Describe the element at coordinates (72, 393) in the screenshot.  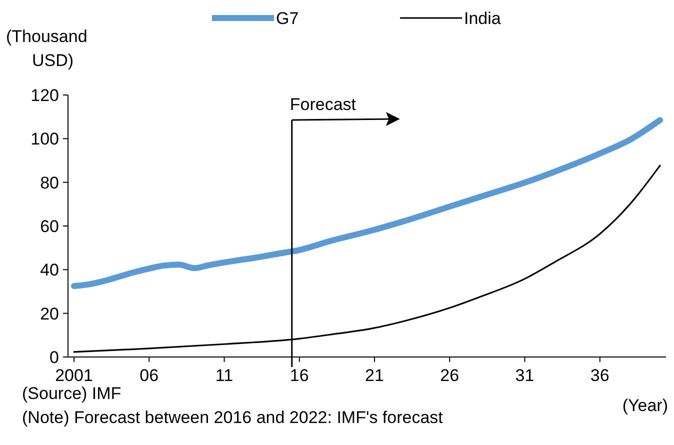
I see `text: (Source) IMF` at that location.